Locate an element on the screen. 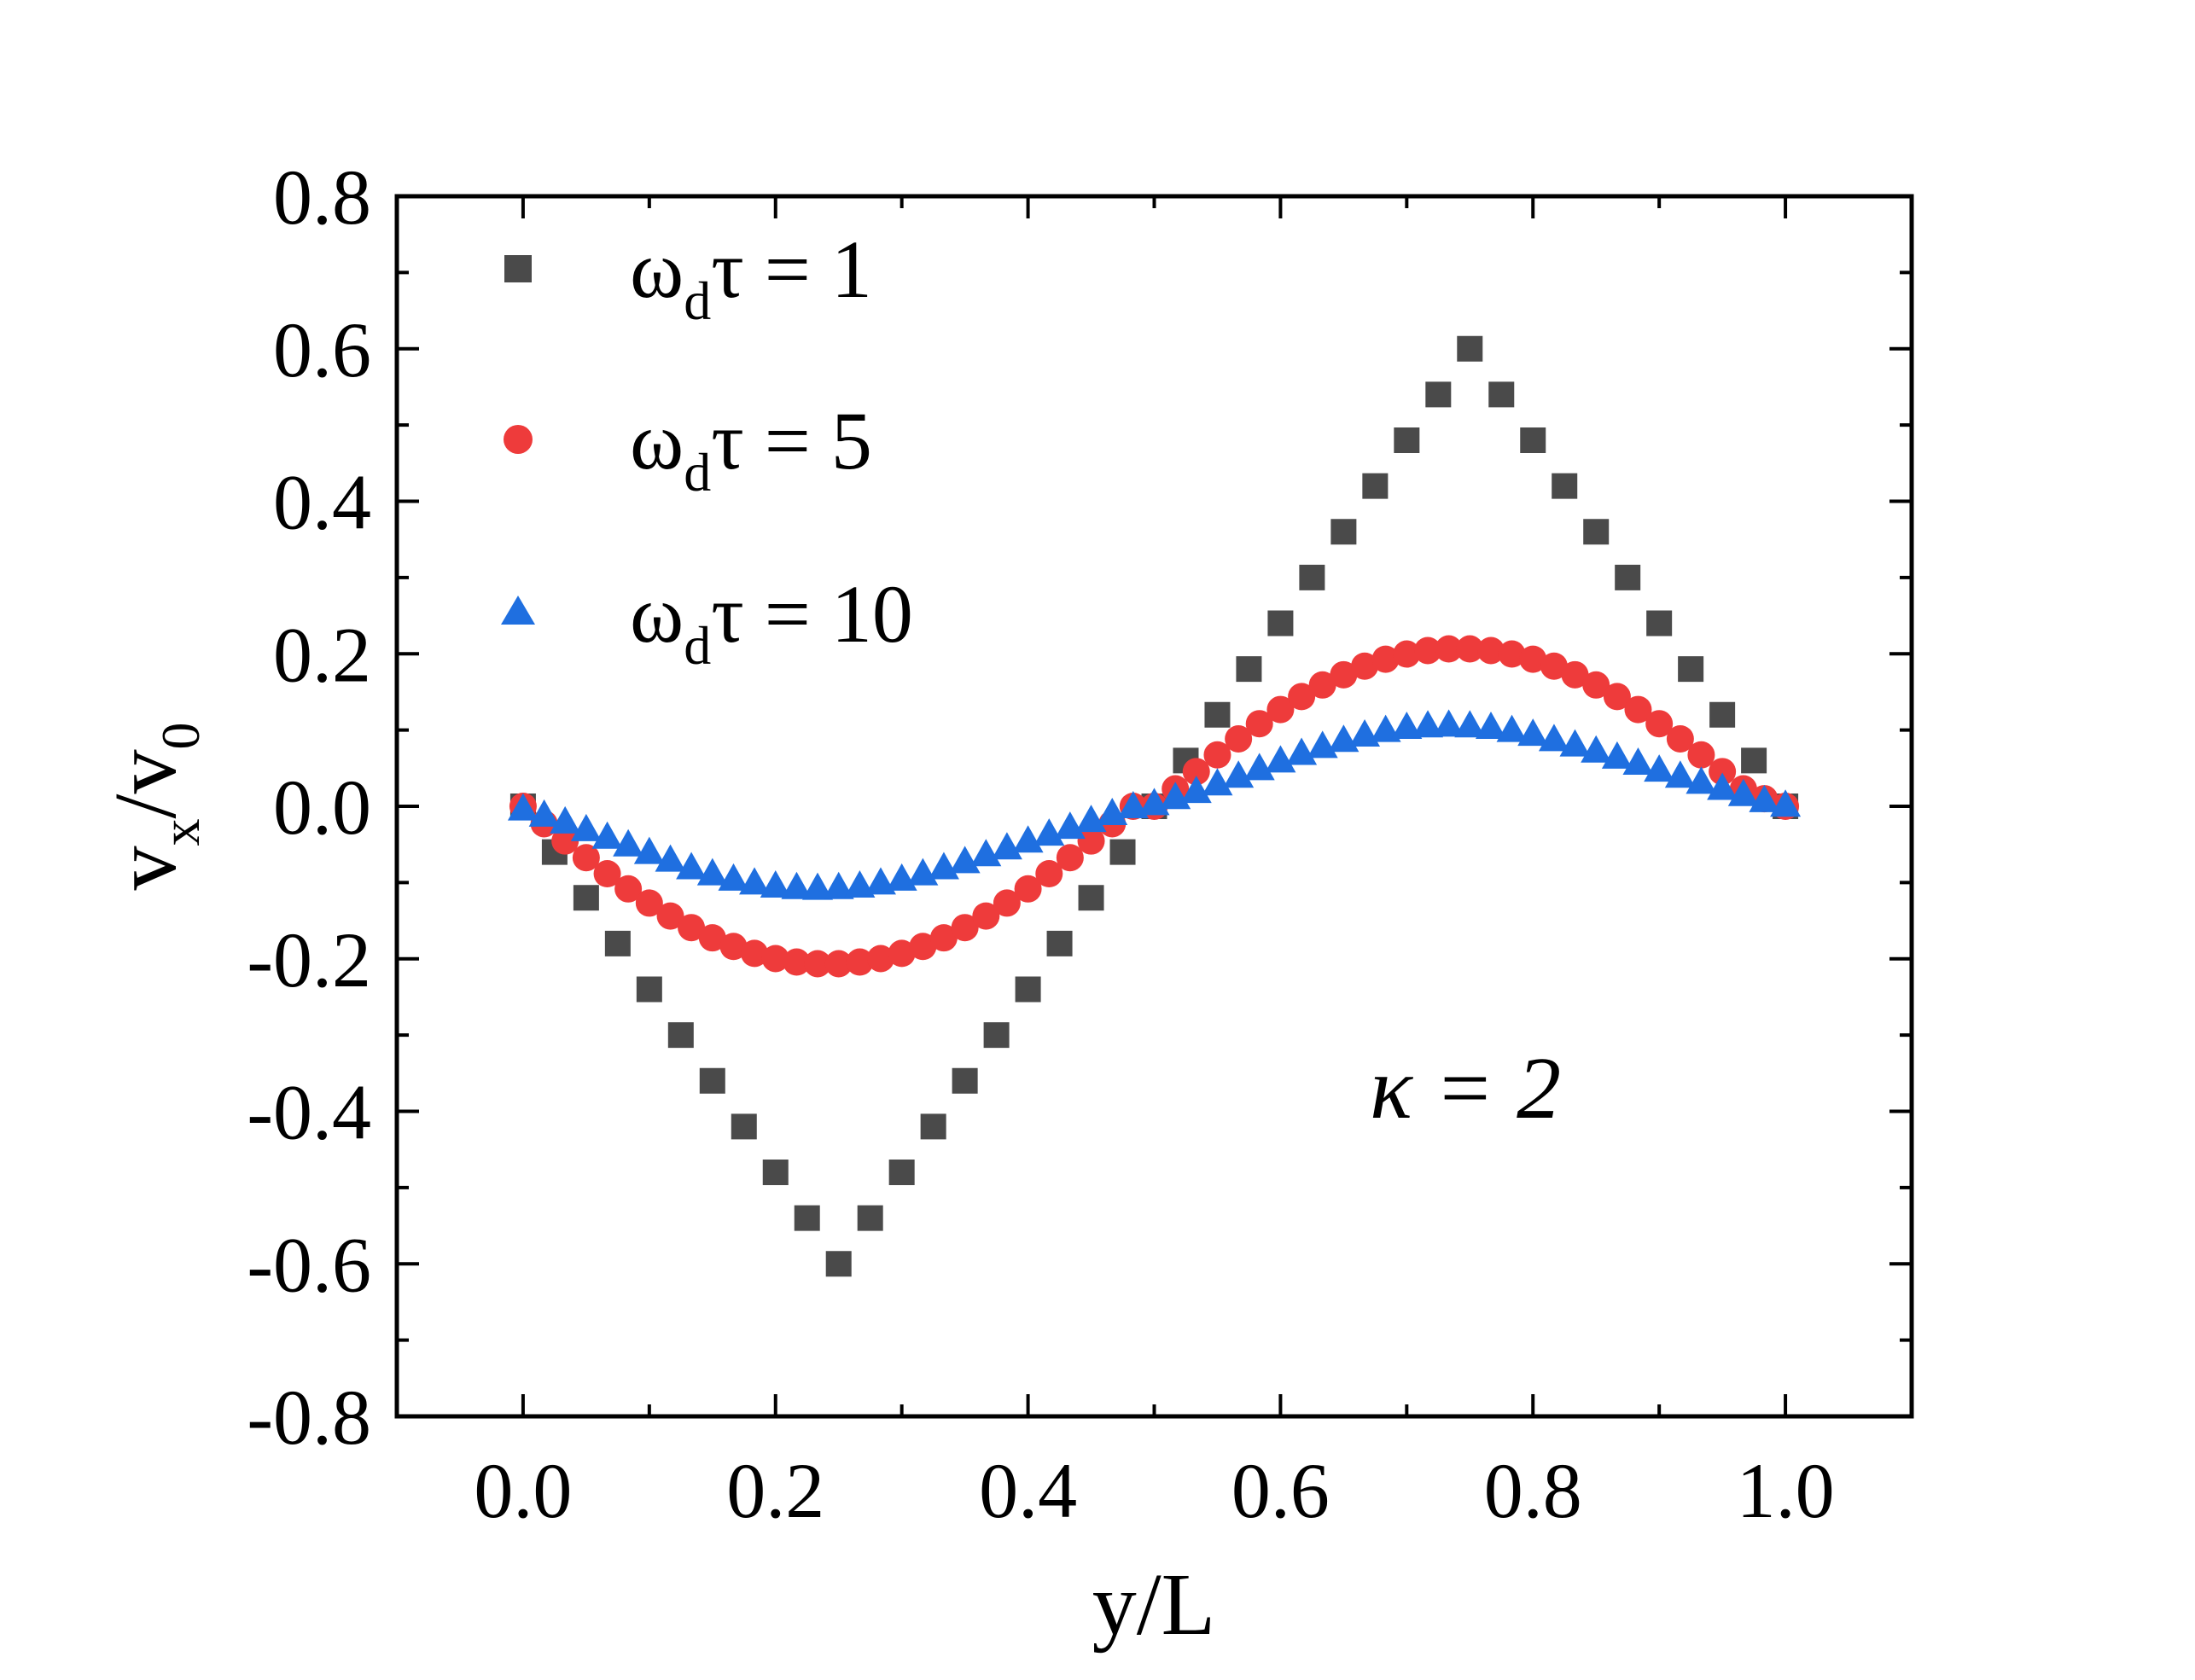  legend-marker-circle is located at coordinates (518, 440).